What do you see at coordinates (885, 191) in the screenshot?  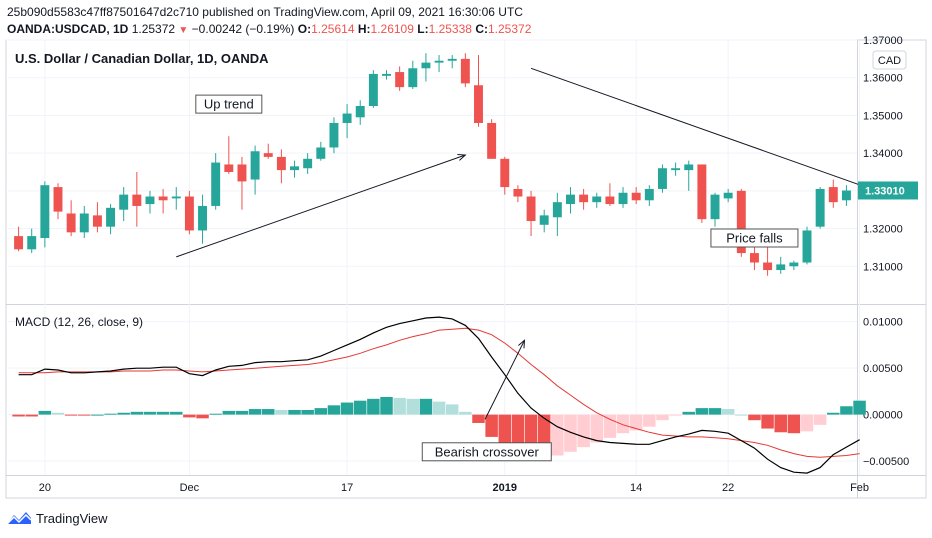 I see `last-price-label: 1.33010` at bounding box center [885, 191].